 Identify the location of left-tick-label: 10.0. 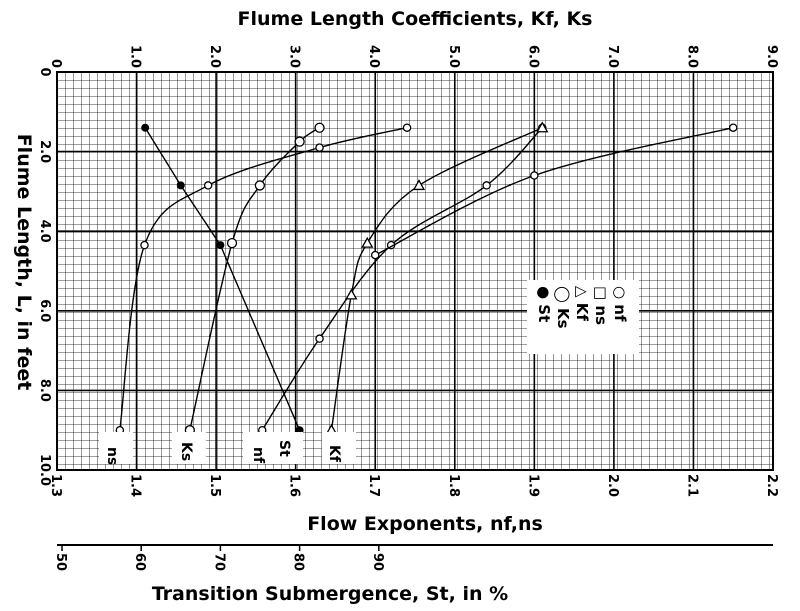
(44, 470).